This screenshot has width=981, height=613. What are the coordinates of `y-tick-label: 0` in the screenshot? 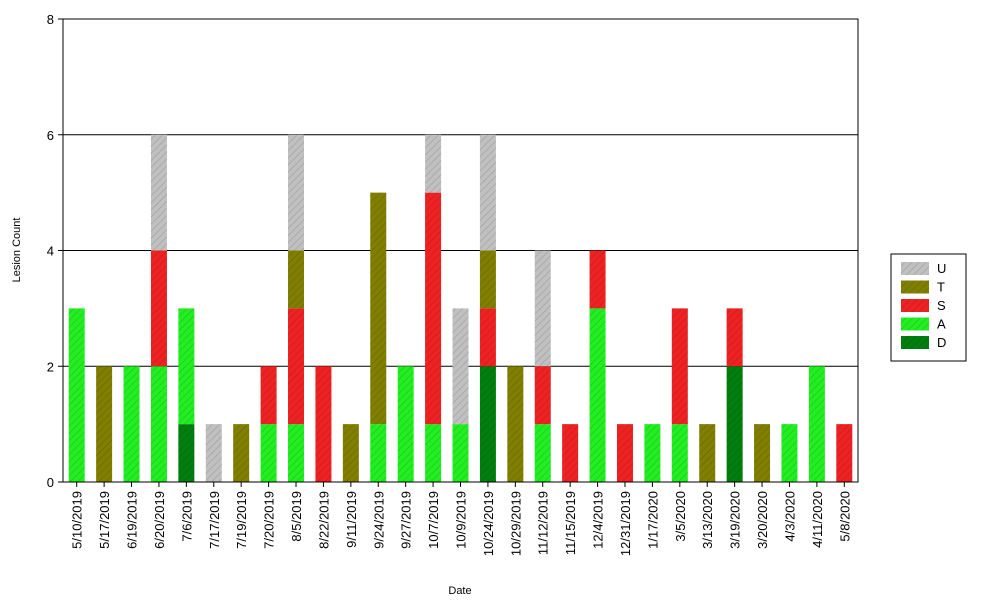 It's located at (50, 482).